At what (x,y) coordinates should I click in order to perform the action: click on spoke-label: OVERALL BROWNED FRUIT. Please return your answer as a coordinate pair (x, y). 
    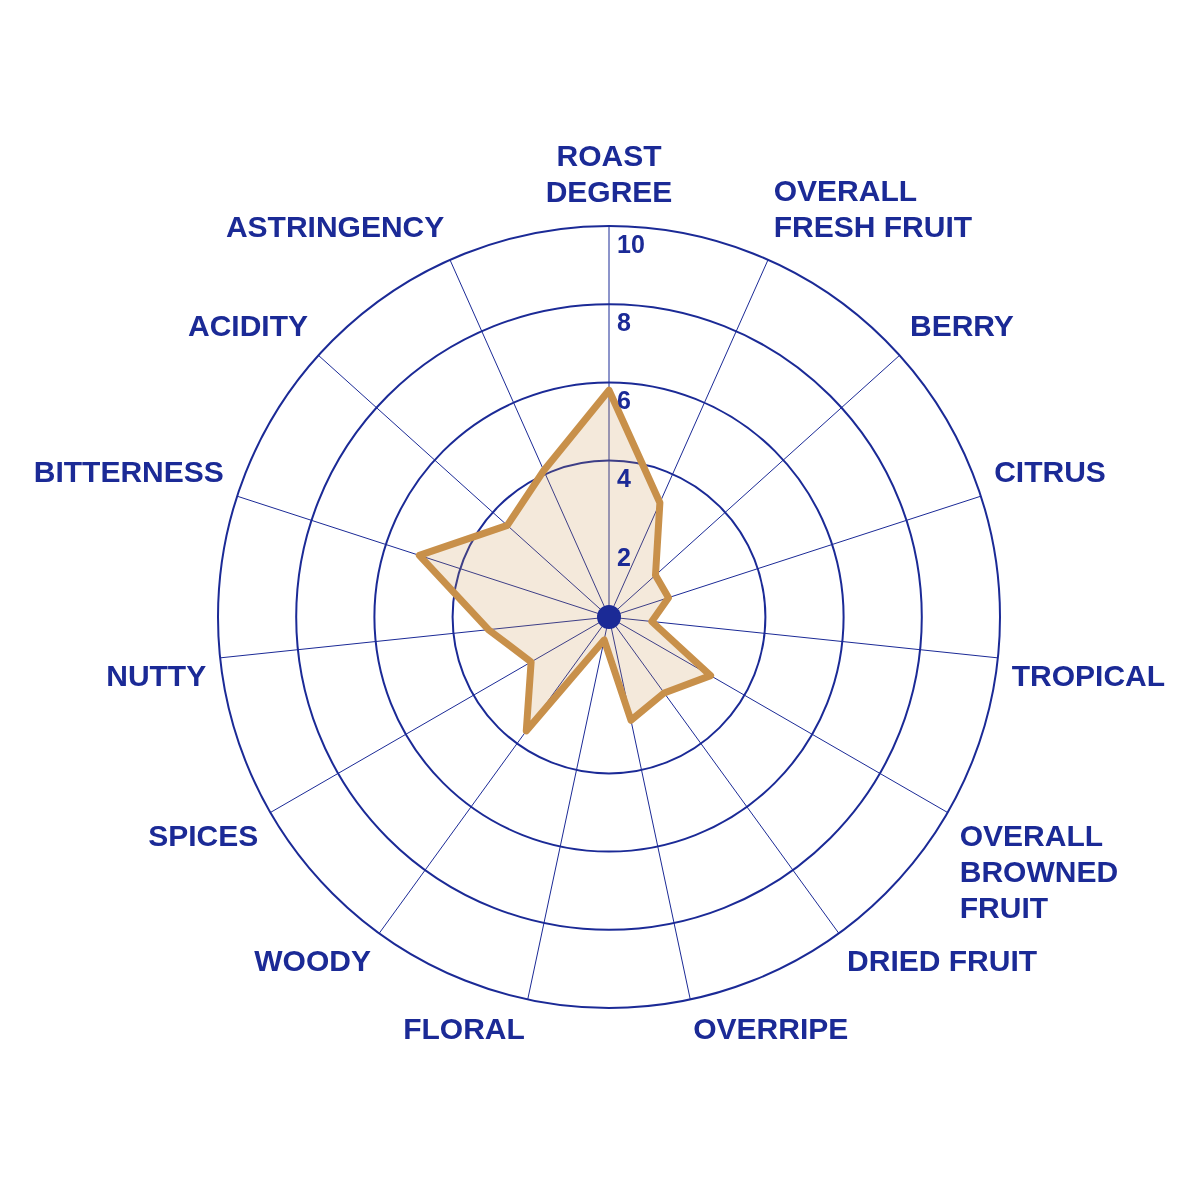
    Looking at the image, I should click on (1039, 871).